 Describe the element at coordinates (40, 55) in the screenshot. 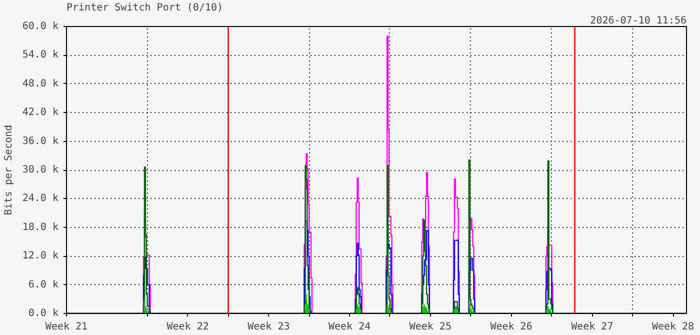

I see `y-tick-label: 54.0 k` at that location.